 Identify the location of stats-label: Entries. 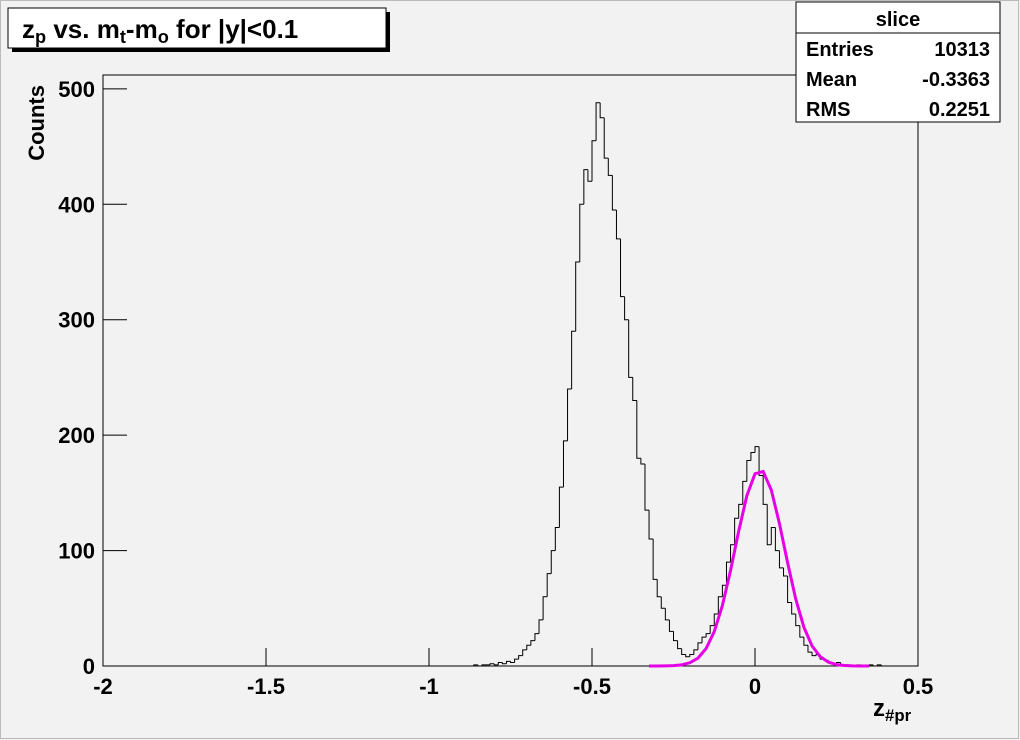
(840, 50).